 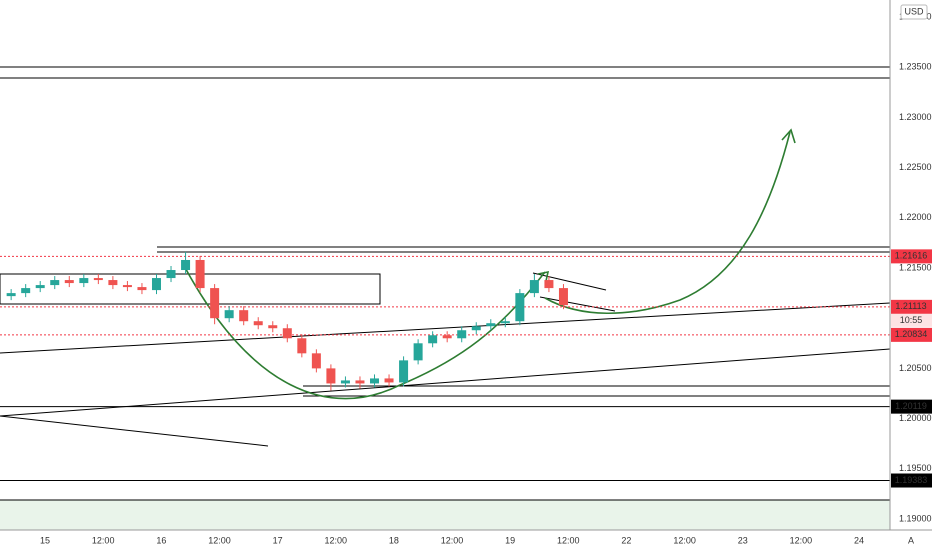 I want to click on currency-box, so click(x=914, y=12).